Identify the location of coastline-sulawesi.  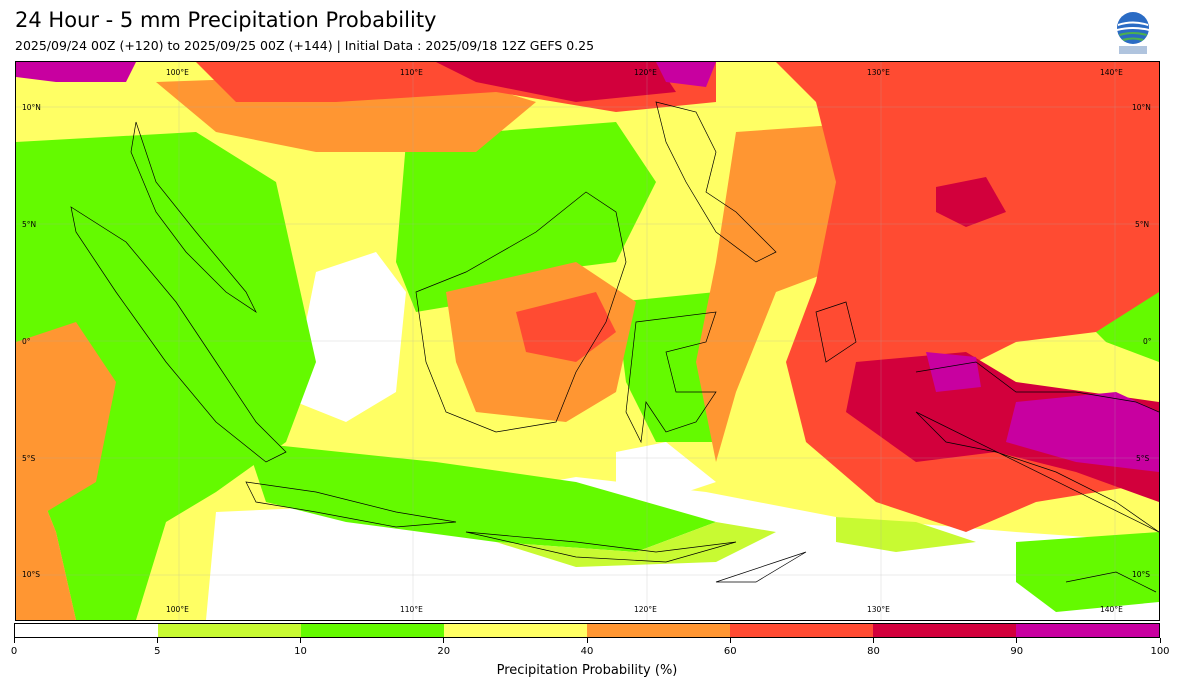
(671, 377).